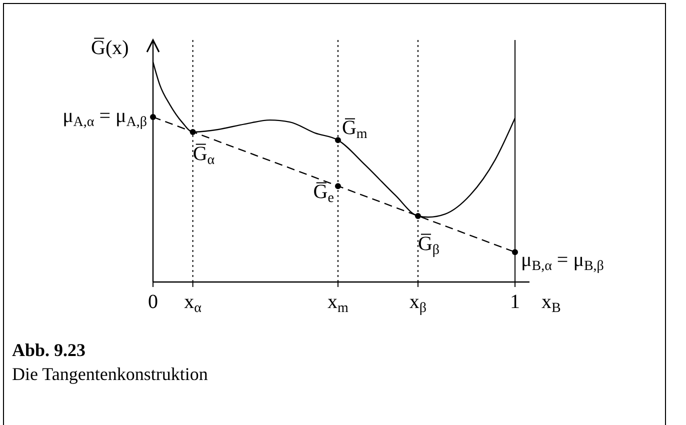  I want to click on annotation: μ$_{B,α}$ = μ$_{B,β}$, so click(562, 261).